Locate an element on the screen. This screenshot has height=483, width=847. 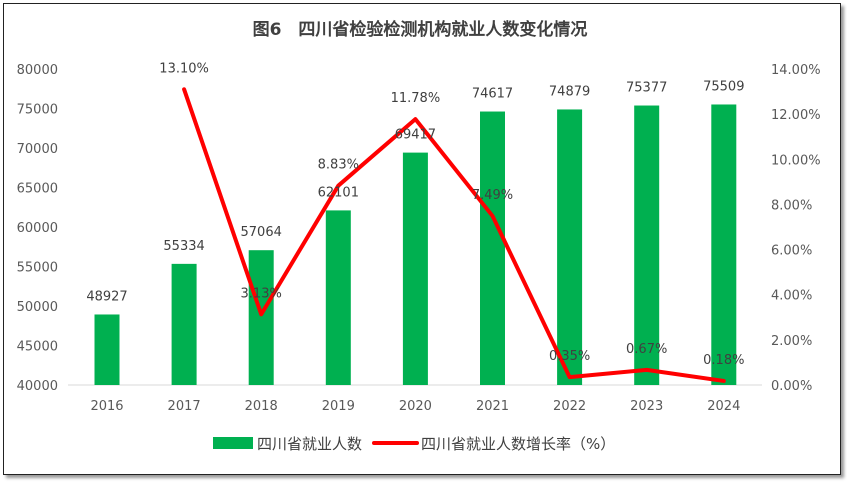
x-tick-label: 2021 is located at coordinates (492, 406).